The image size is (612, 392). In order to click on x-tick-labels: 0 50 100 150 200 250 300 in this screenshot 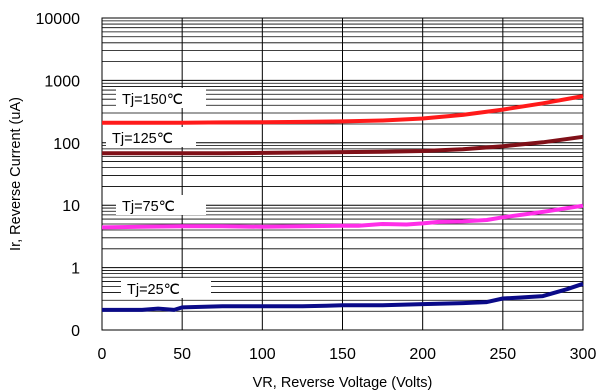, I will do `click(347, 354)`.